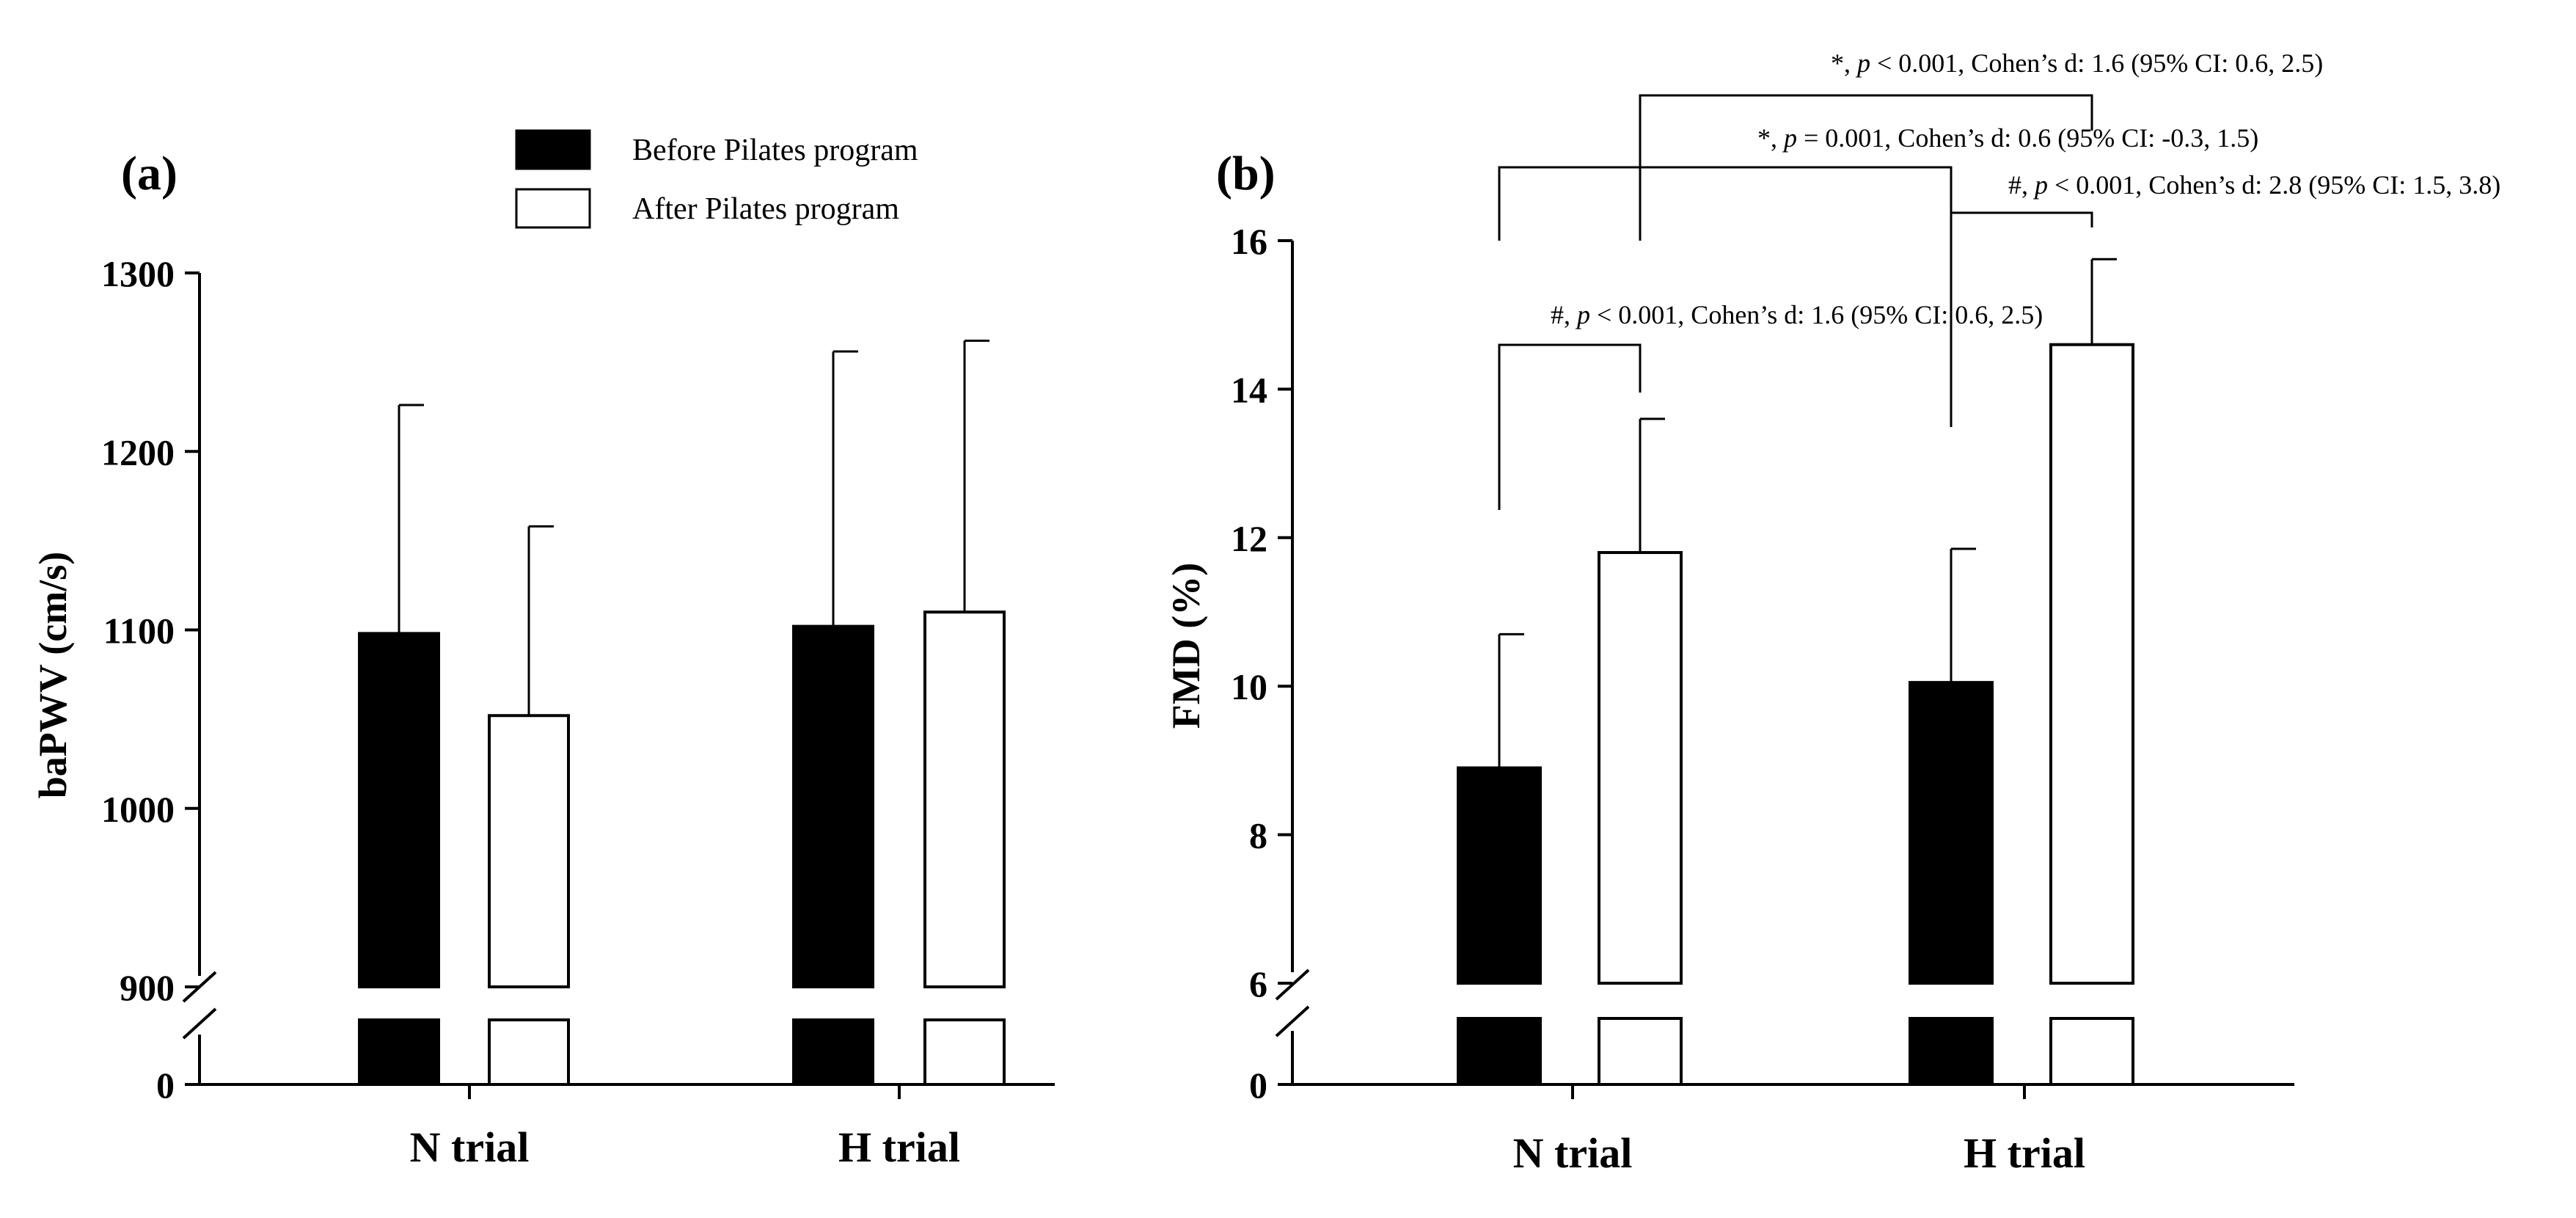 The image size is (2576, 1218). What do you see at coordinates (139, 631) in the screenshot?
I see `panel-a-y-tick-label-1100: 1100` at bounding box center [139, 631].